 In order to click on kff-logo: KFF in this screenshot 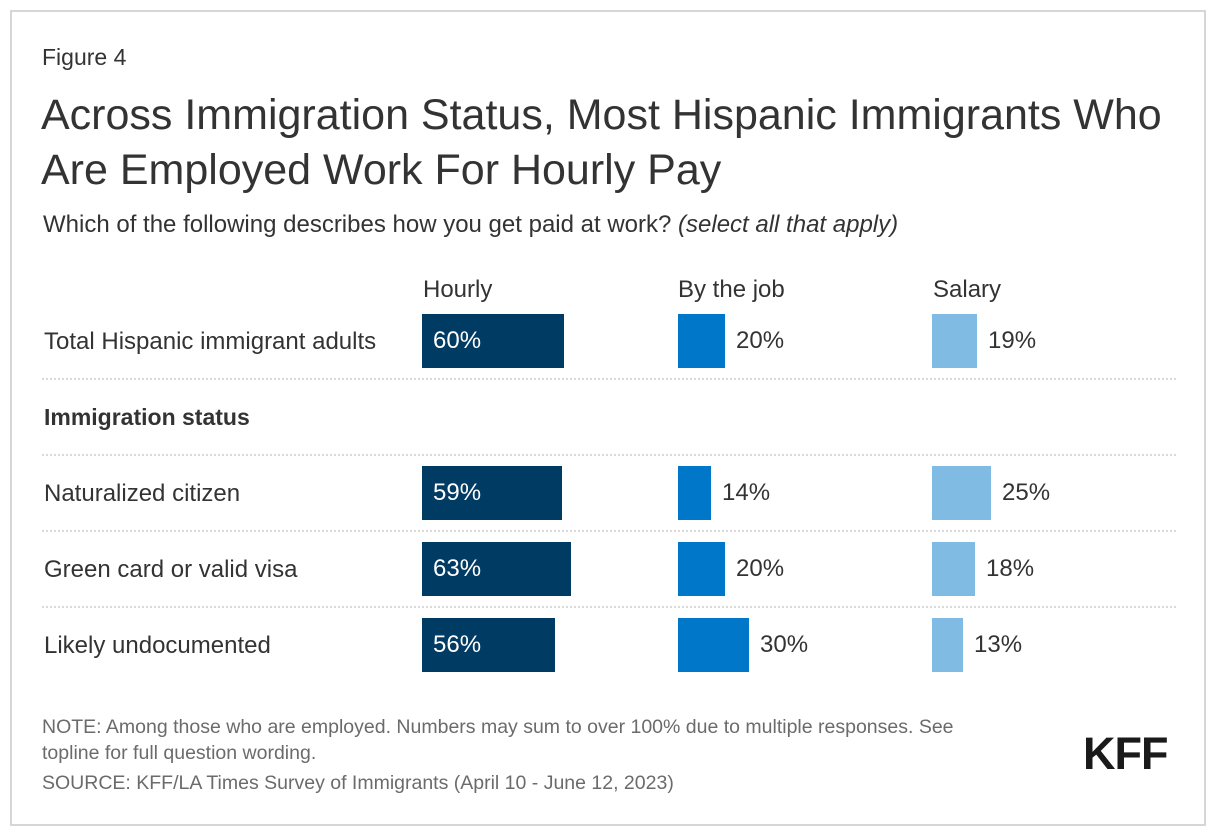, I will do `click(1125, 753)`.